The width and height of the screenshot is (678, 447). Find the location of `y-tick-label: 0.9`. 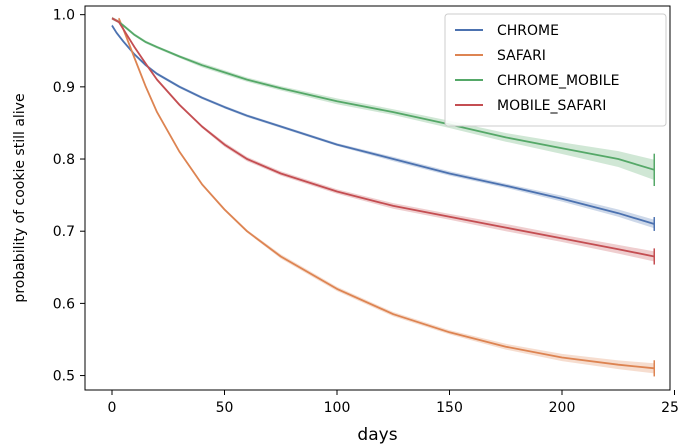

y-tick-label: 0.9 is located at coordinates (64, 88).